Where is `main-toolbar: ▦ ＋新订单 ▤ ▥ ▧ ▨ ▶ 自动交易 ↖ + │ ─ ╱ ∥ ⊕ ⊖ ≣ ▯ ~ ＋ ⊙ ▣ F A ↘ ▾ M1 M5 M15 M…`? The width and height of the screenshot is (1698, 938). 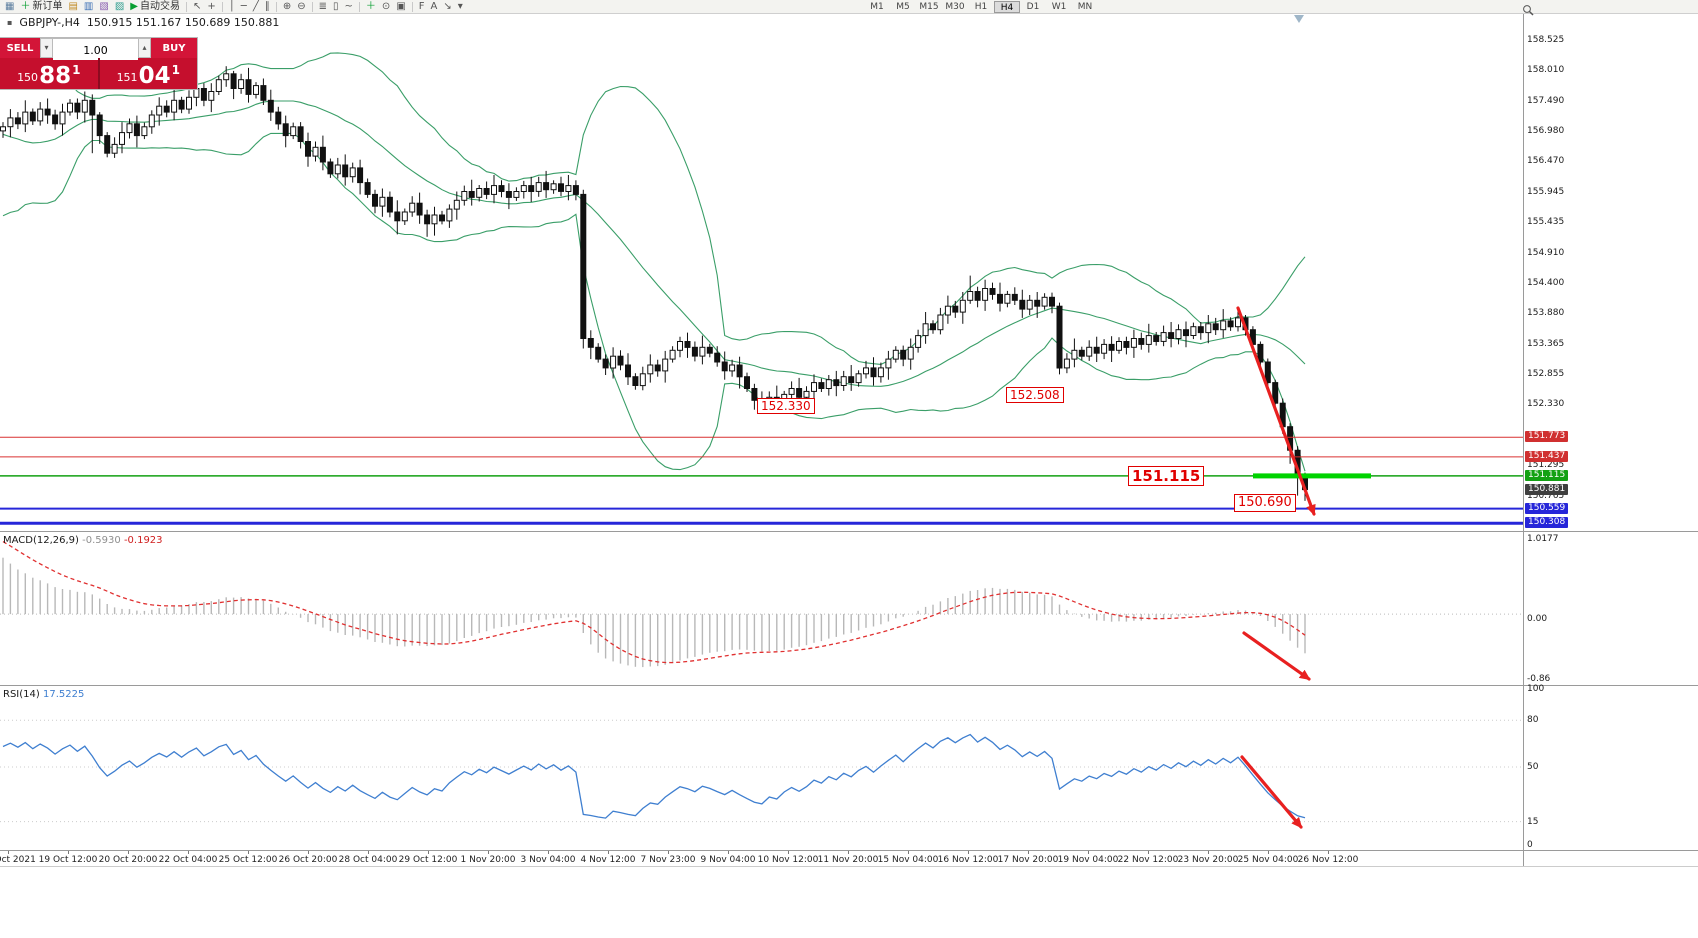
main-toolbar: ▦ ＋新订单 ▤ ▥ ▧ ▨ ▶ 自动交易 ↖ + │ ─ ╱ ∥ ⊕ ⊖ ≣ ▯ ~ ＋ ⊙ ▣ F A ↘ ▾ M1 M5 M15 M… is located at coordinates (849, 8).